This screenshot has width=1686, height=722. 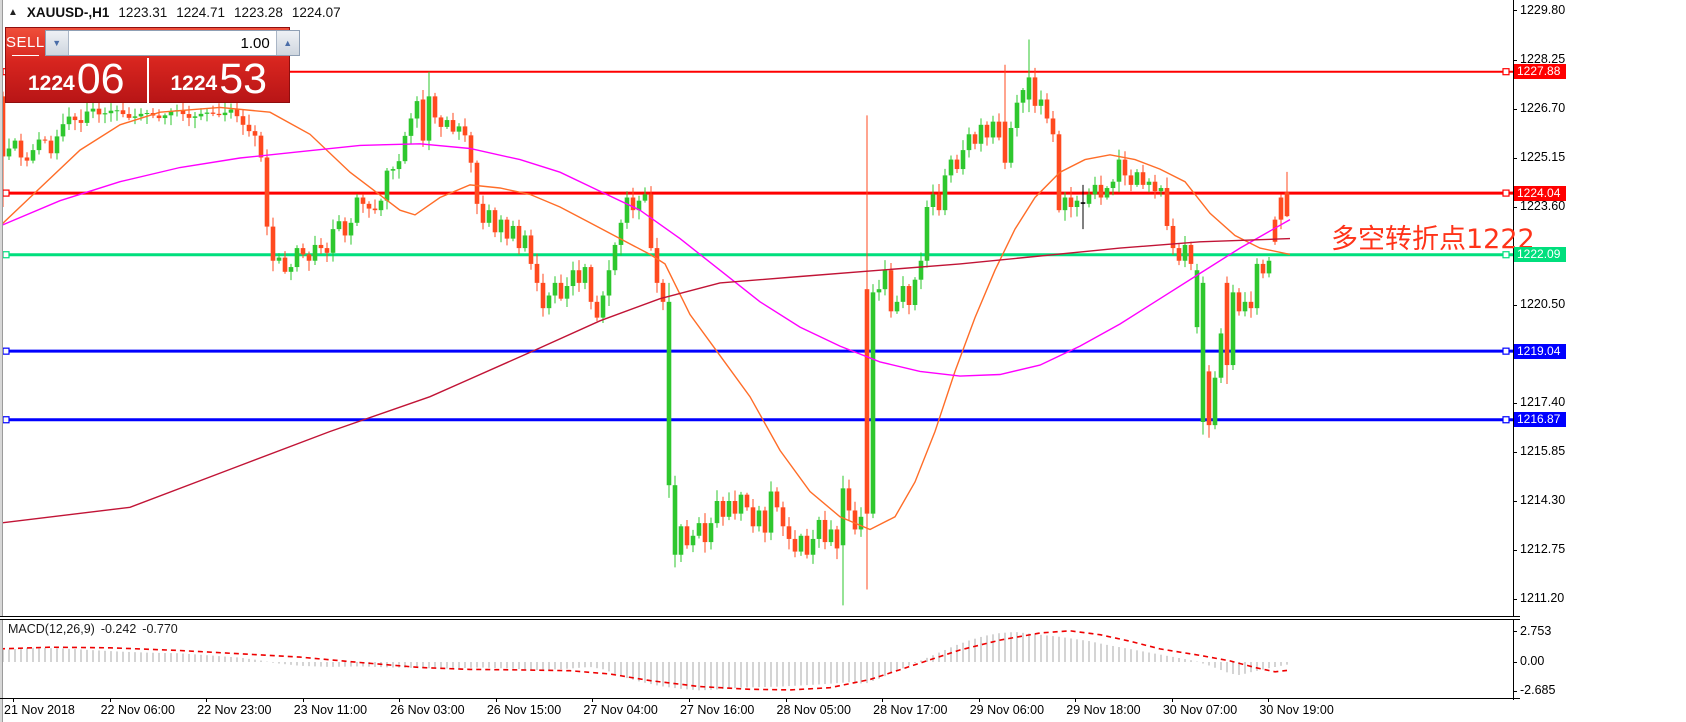 What do you see at coordinates (1433, 239) in the screenshot?
I see `chart-text-annotation: 多空转折点1222` at bounding box center [1433, 239].